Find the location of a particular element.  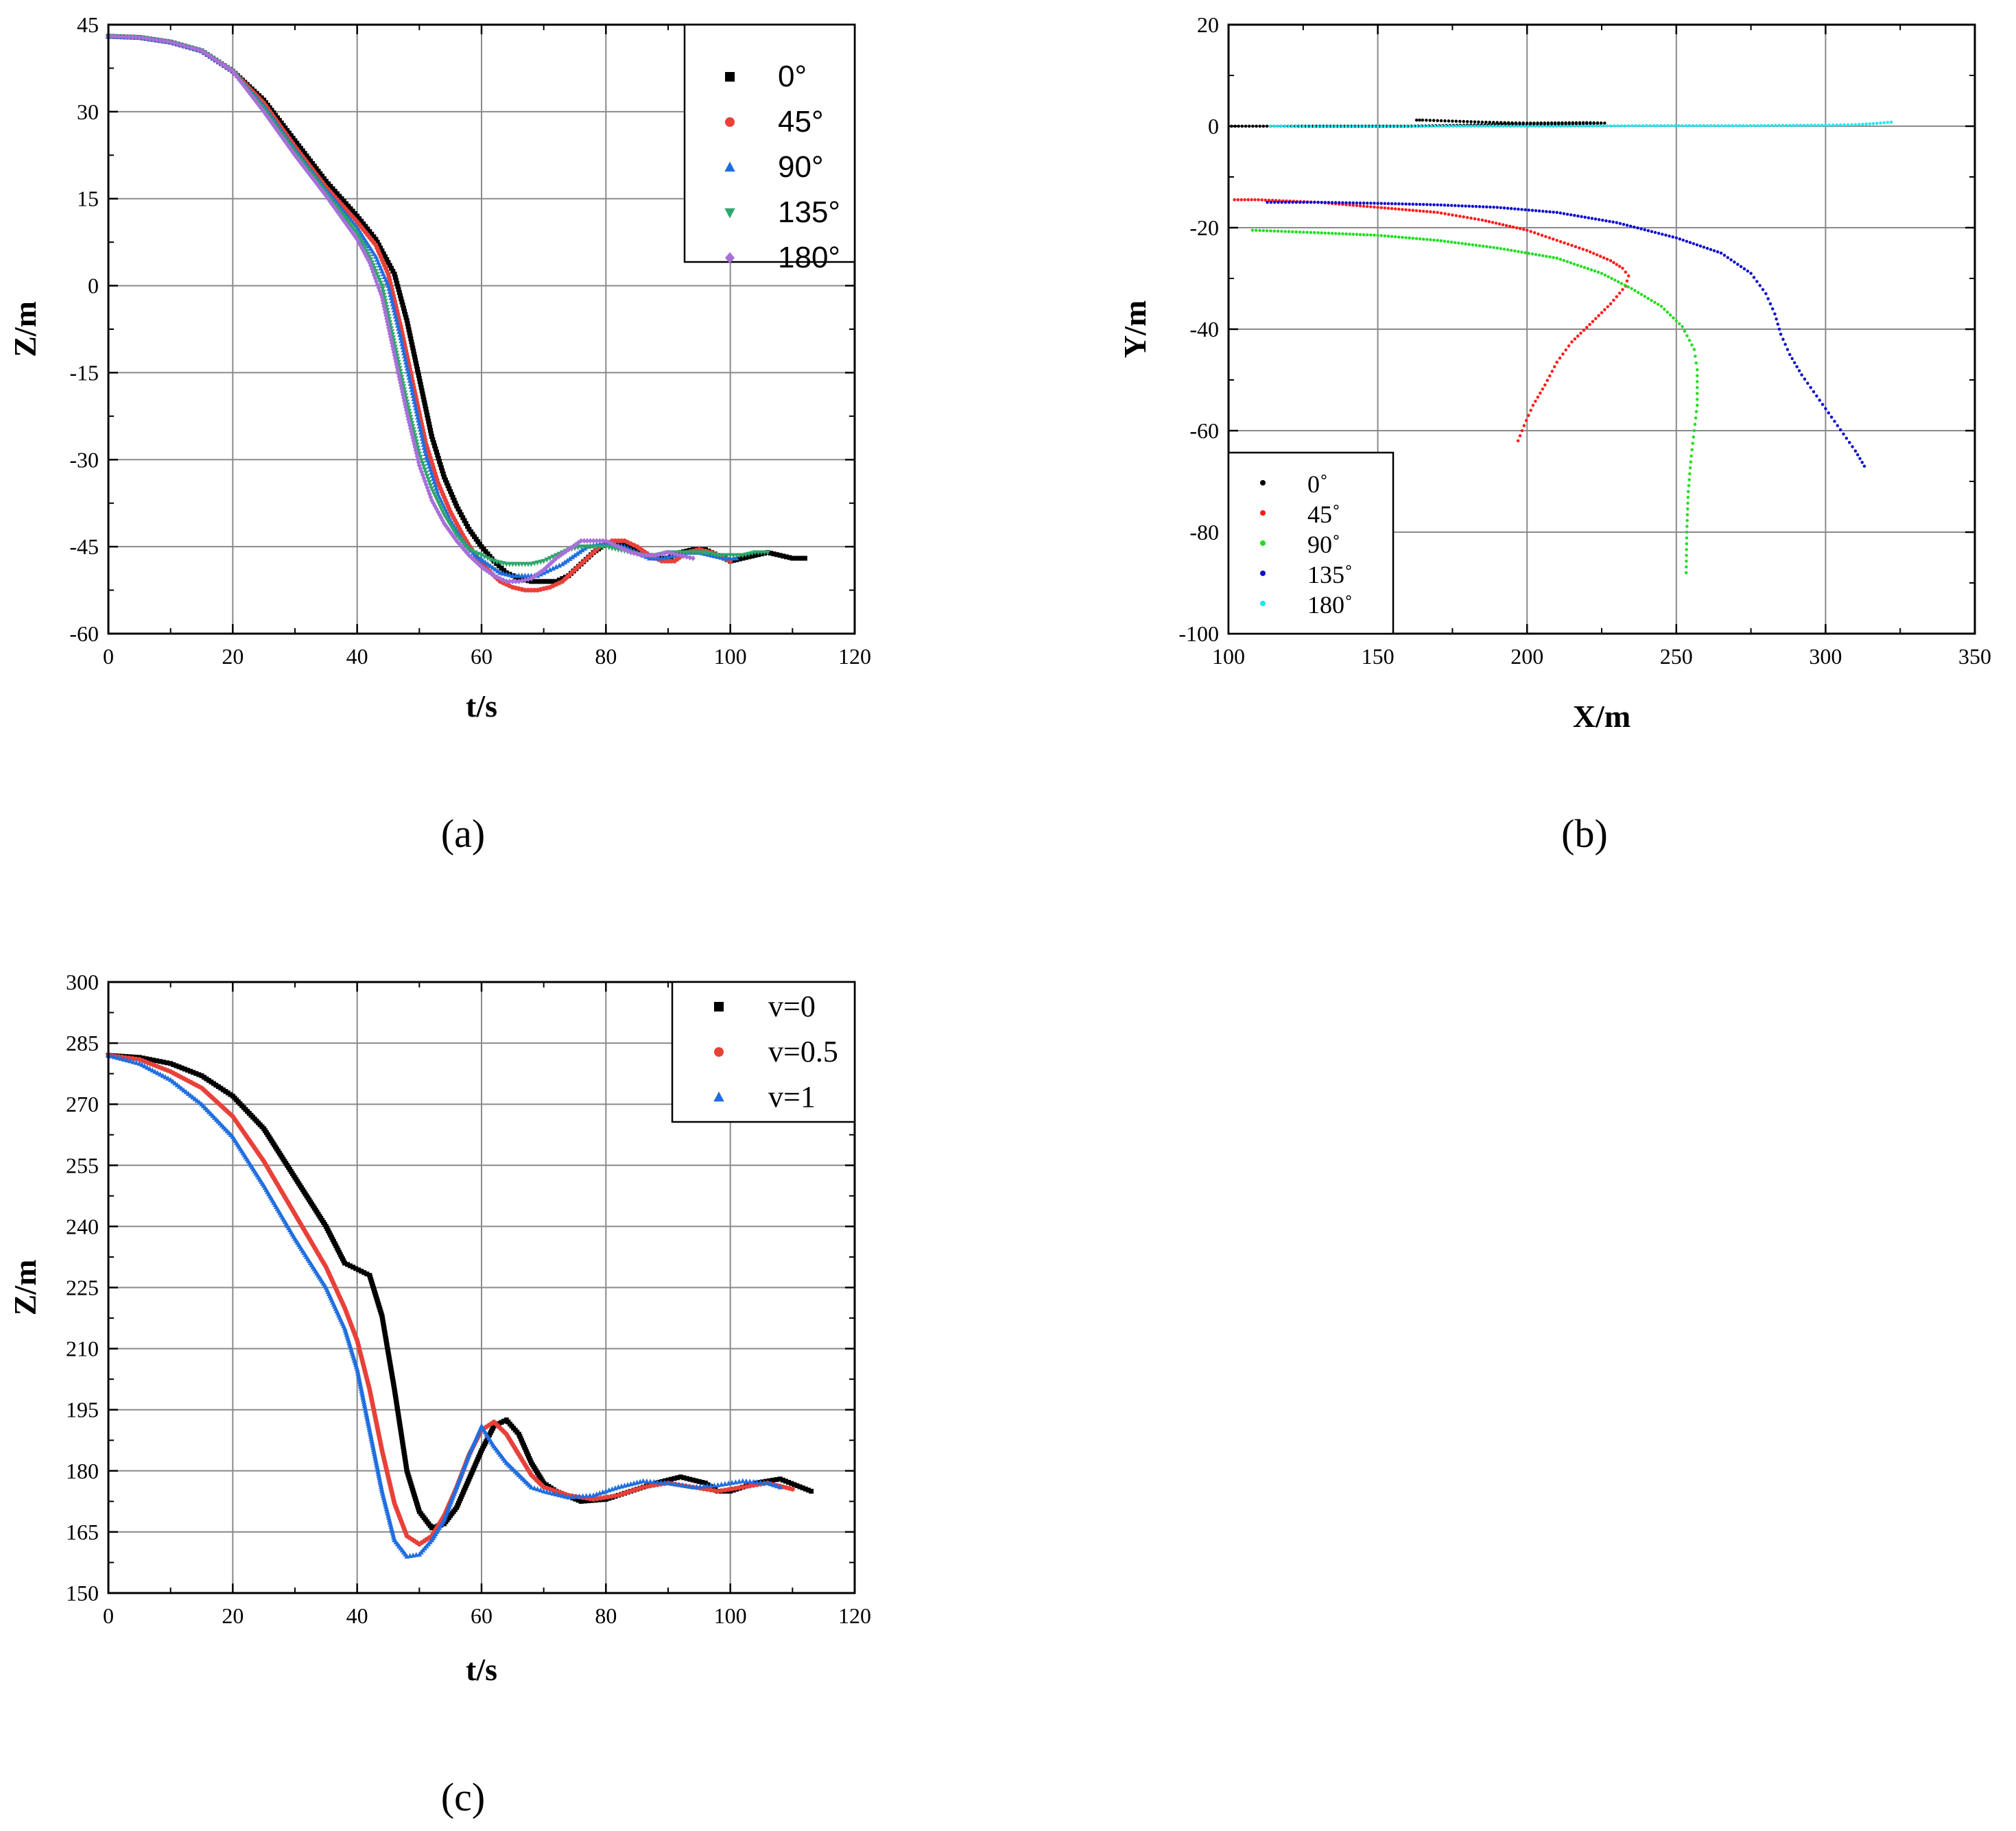

y-tick-label: 0 is located at coordinates (93, 286).